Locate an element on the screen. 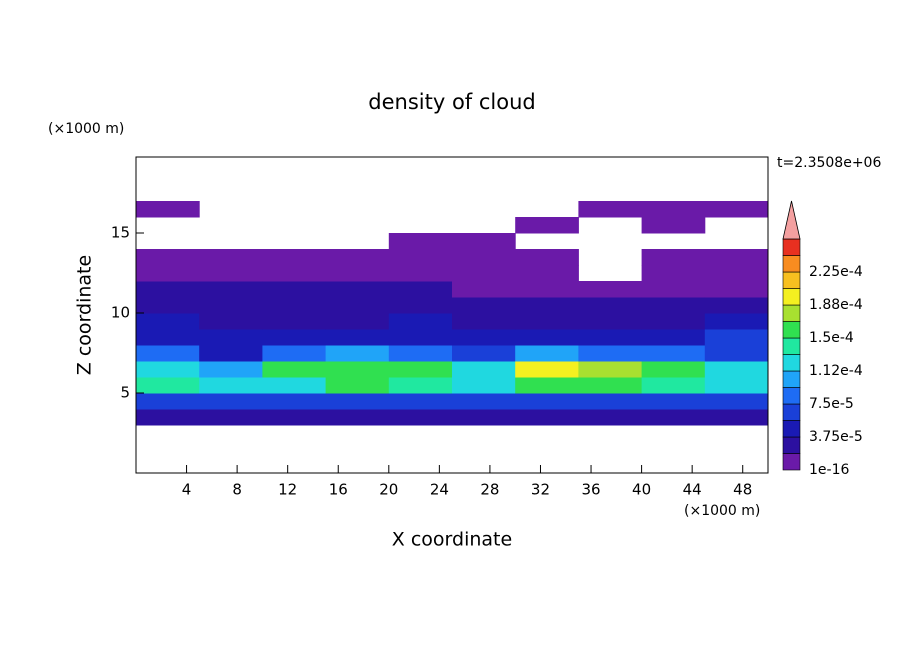 This screenshot has height=654, width=904. colorbar-label: 1.12e-4 is located at coordinates (836, 371).